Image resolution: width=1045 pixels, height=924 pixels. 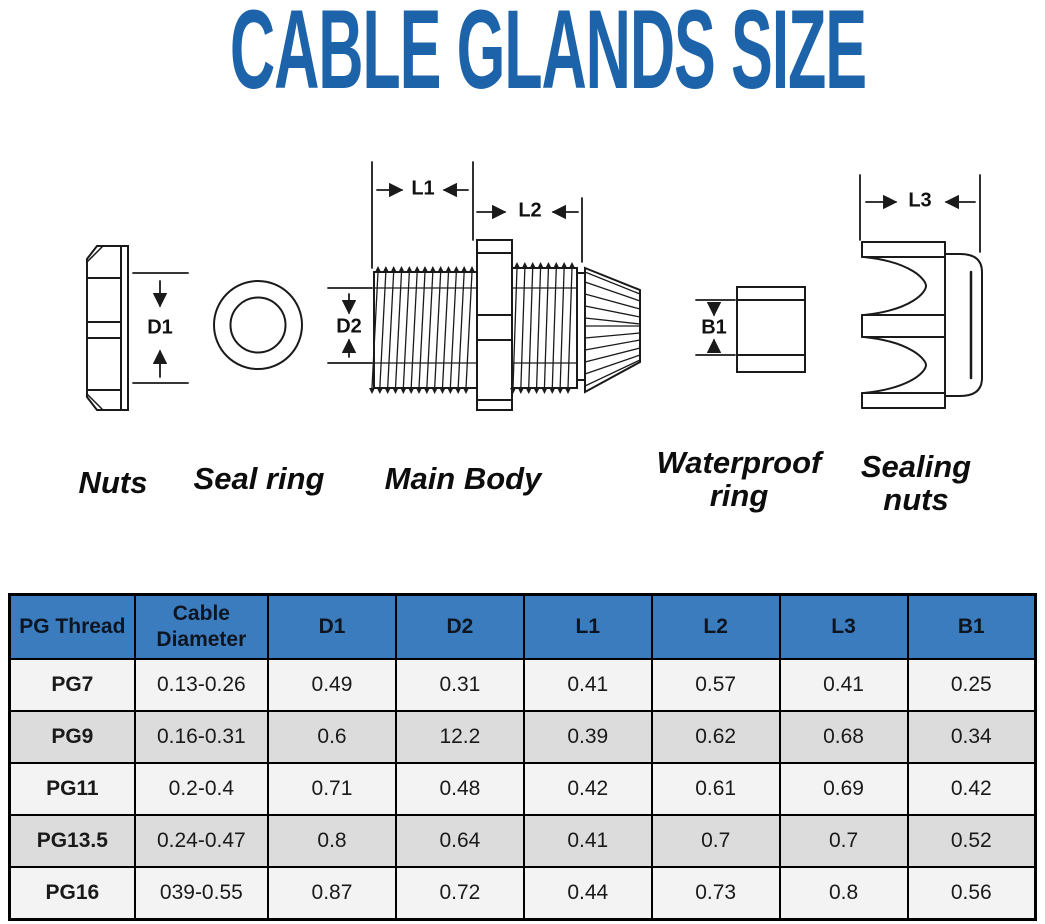 I want to click on table-cell: 0.68, so click(x=843, y=737).